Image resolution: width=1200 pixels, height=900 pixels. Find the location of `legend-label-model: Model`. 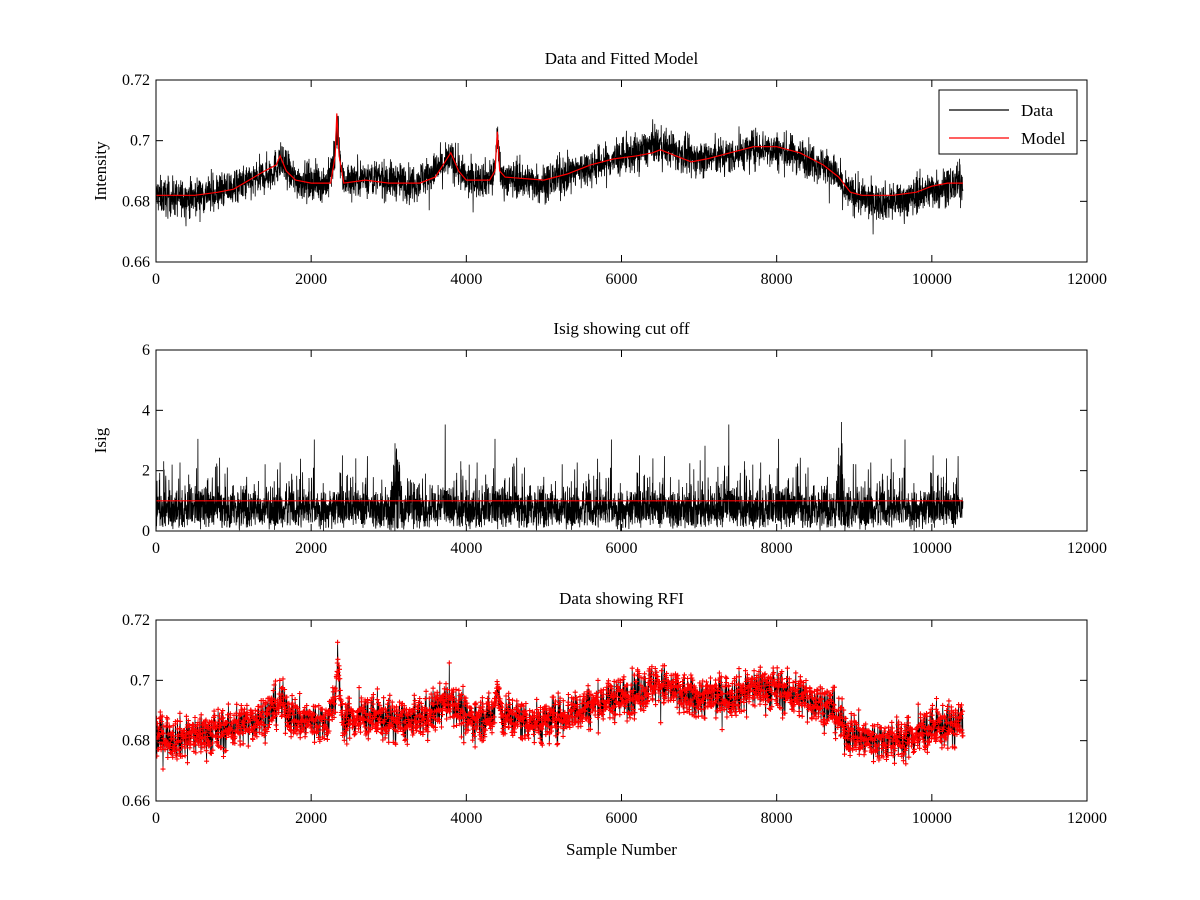

legend-label-model: Model is located at coordinates (1043, 138).